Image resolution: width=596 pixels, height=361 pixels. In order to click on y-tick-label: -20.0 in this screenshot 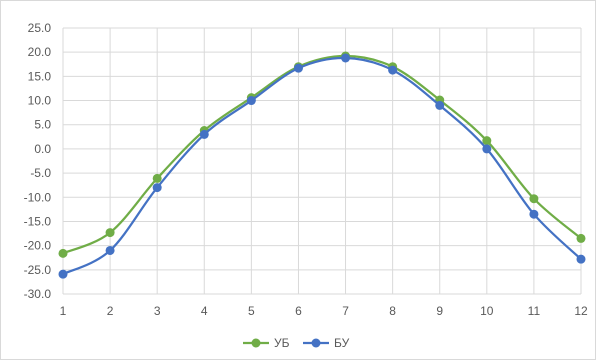, I will do `click(38, 246)`.